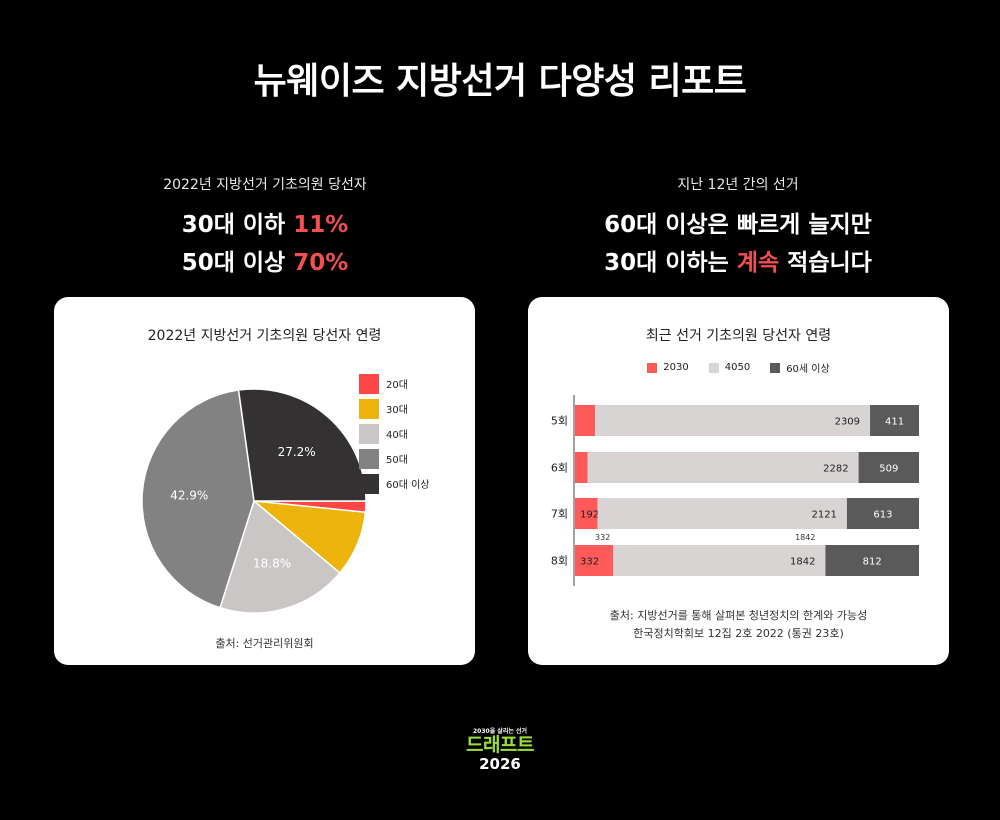 This screenshot has height=820, width=1000. What do you see at coordinates (823, 515) in the screenshot?
I see `bar-value-label-2-1: 2121` at bounding box center [823, 515].